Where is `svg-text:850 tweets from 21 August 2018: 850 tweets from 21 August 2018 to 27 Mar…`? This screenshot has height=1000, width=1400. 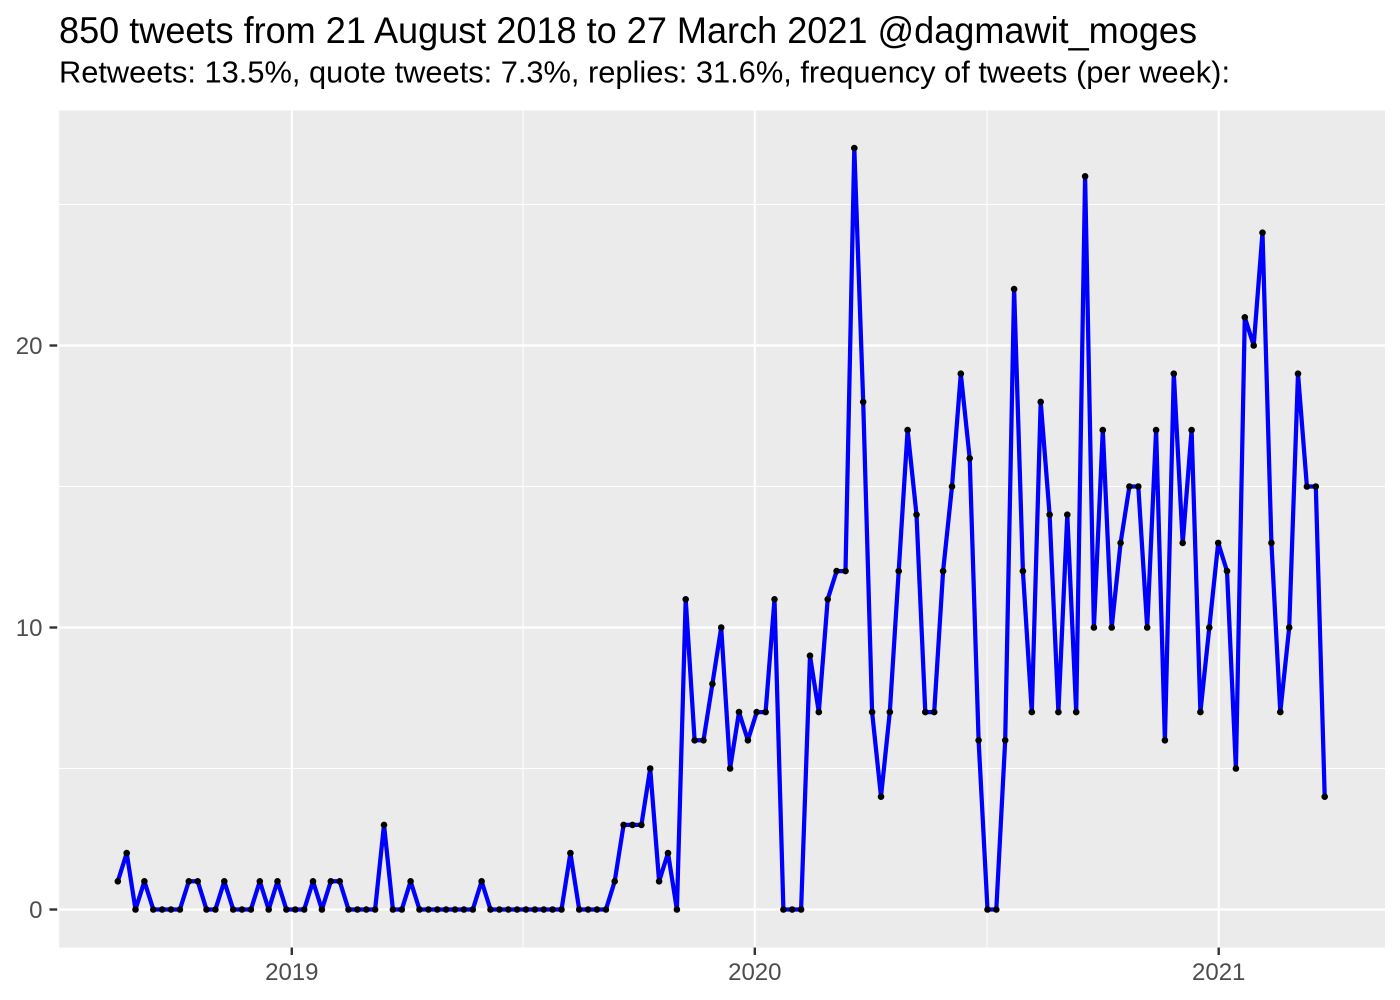 svg-text:850 tweets from 21 August 2018: 850 tweets from 21 August 2018 to 27 Mar… is located at coordinates (628, 30).